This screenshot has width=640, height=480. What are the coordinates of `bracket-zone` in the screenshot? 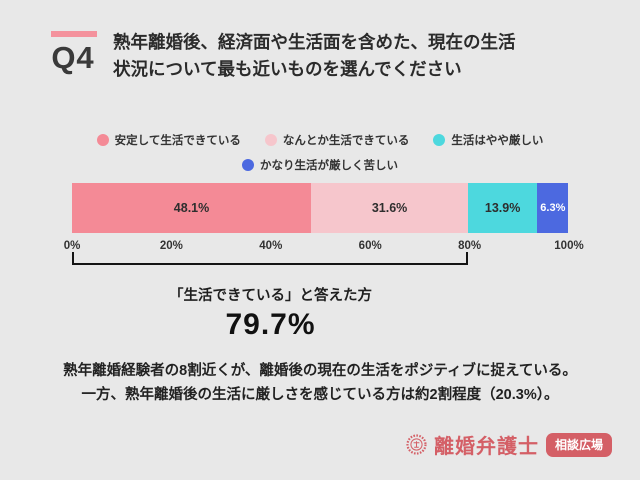 It's located at (320, 258).